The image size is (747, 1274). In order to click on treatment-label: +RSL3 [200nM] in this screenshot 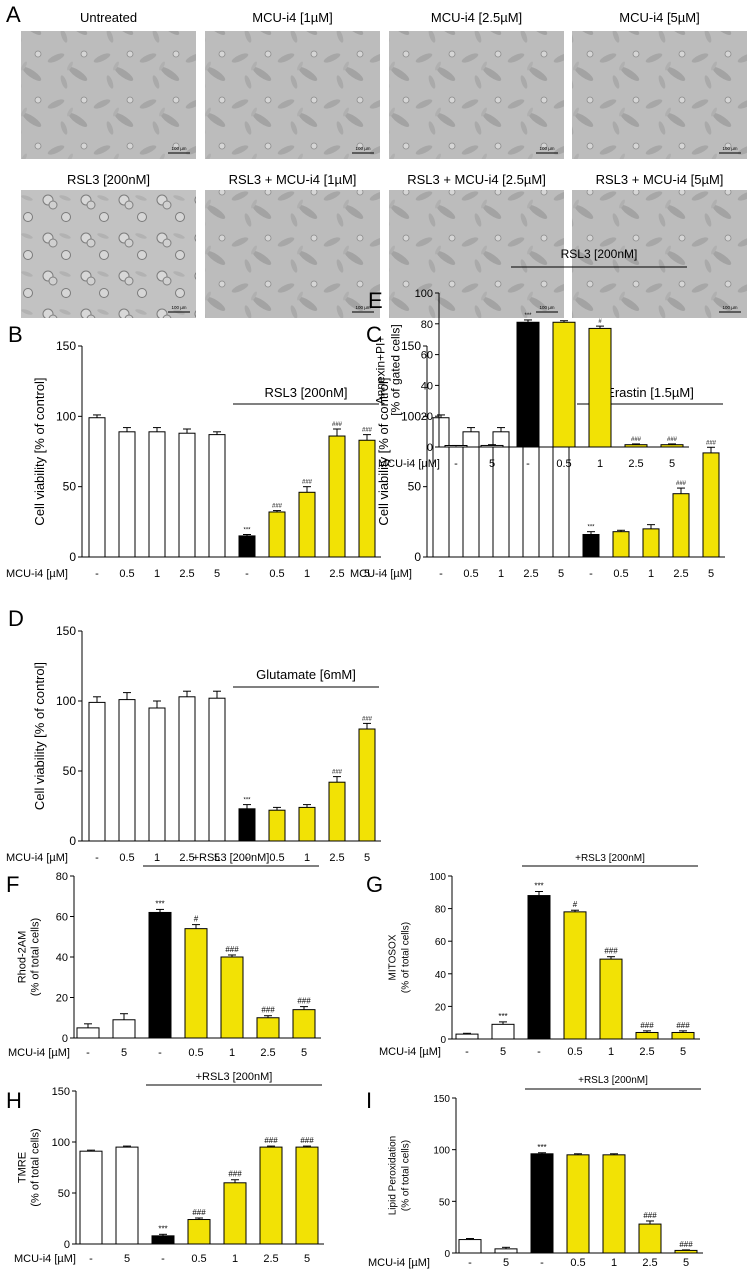, I will do `click(234, 1077)`.